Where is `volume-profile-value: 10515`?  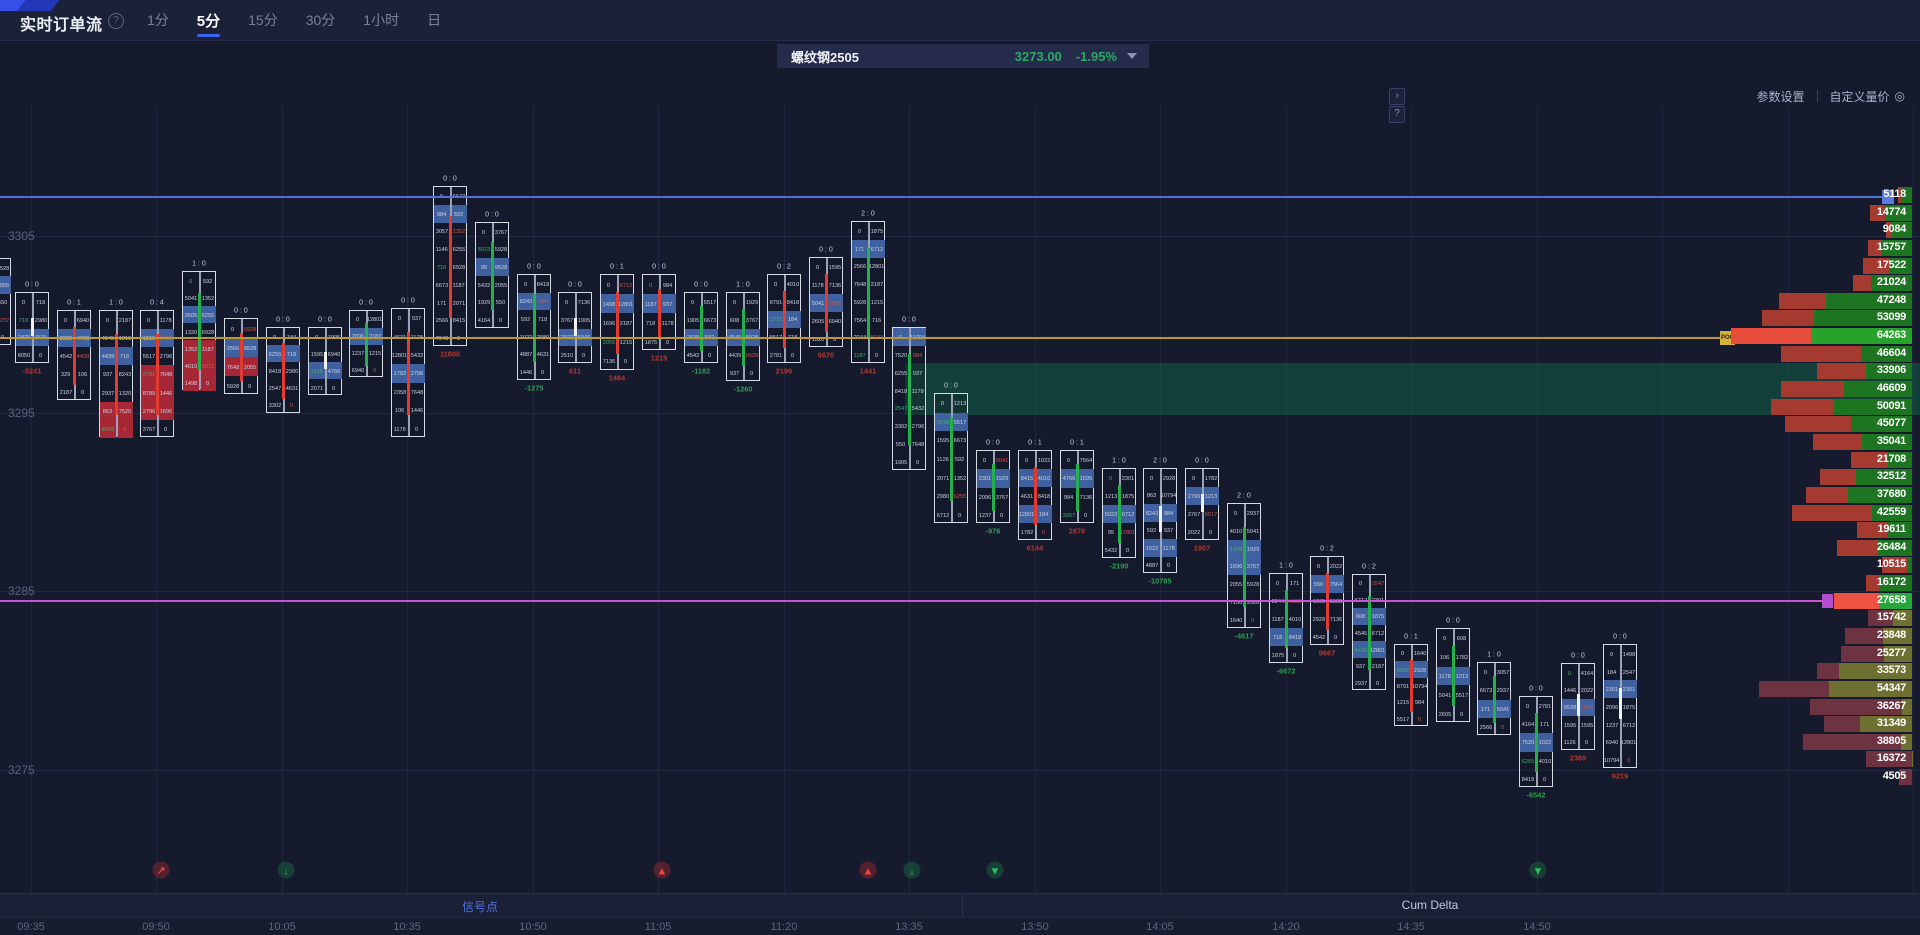 volume-profile-value: 10515 is located at coordinates (1891, 564).